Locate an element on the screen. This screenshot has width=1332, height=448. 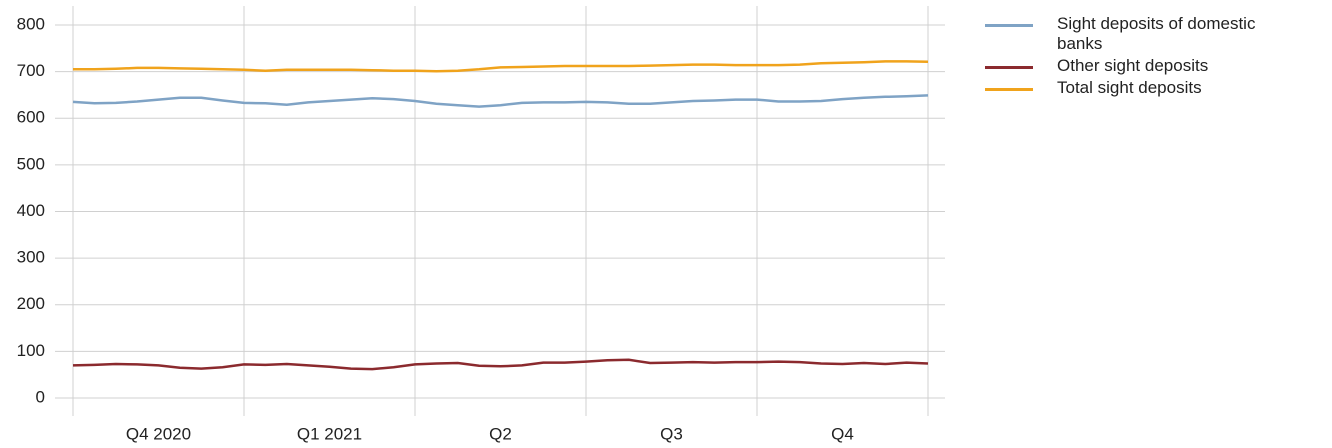
legend-label: Total sight deposits is located at coordinates (1129, 87).